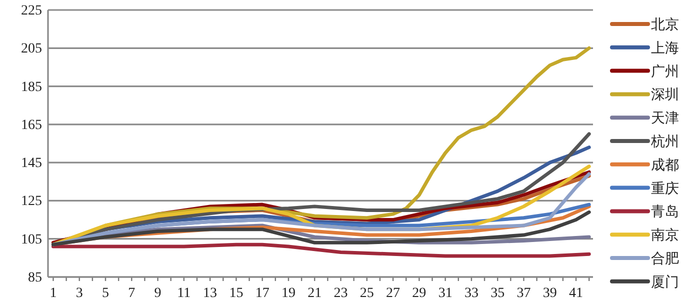 The width and height of the screenshot is (700, 305). Describe the element at coordinates (341, 293) in the screenshot. I see `x-tick-label: 23` at that location.